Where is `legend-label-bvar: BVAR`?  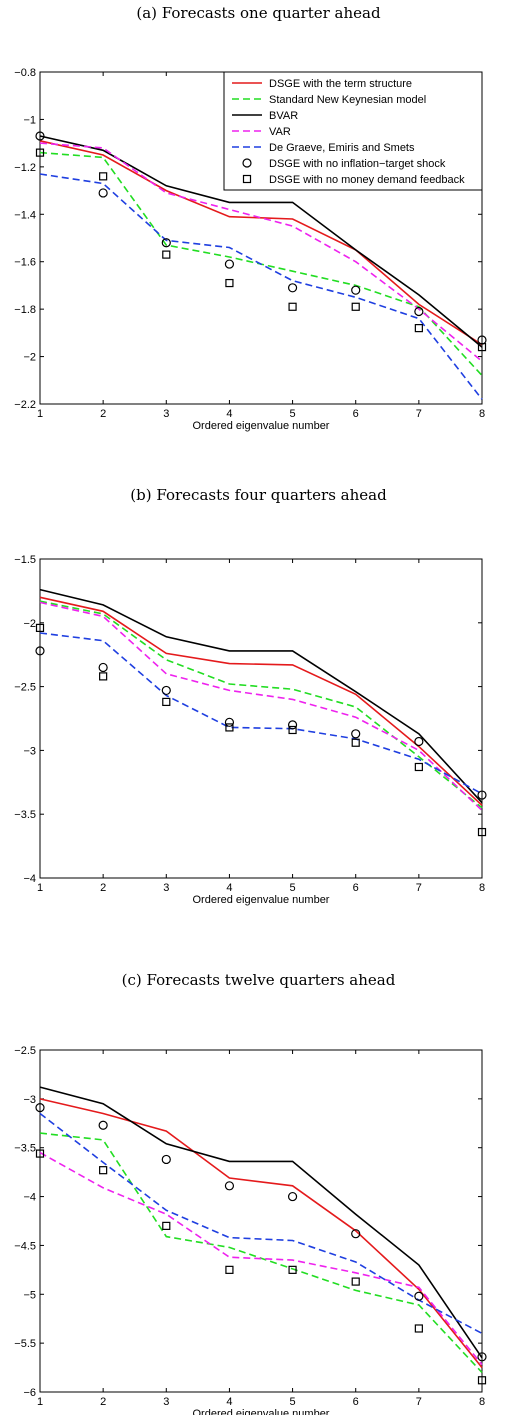
legend-label-bvar: BVAR is located at coordinates (283, 116).